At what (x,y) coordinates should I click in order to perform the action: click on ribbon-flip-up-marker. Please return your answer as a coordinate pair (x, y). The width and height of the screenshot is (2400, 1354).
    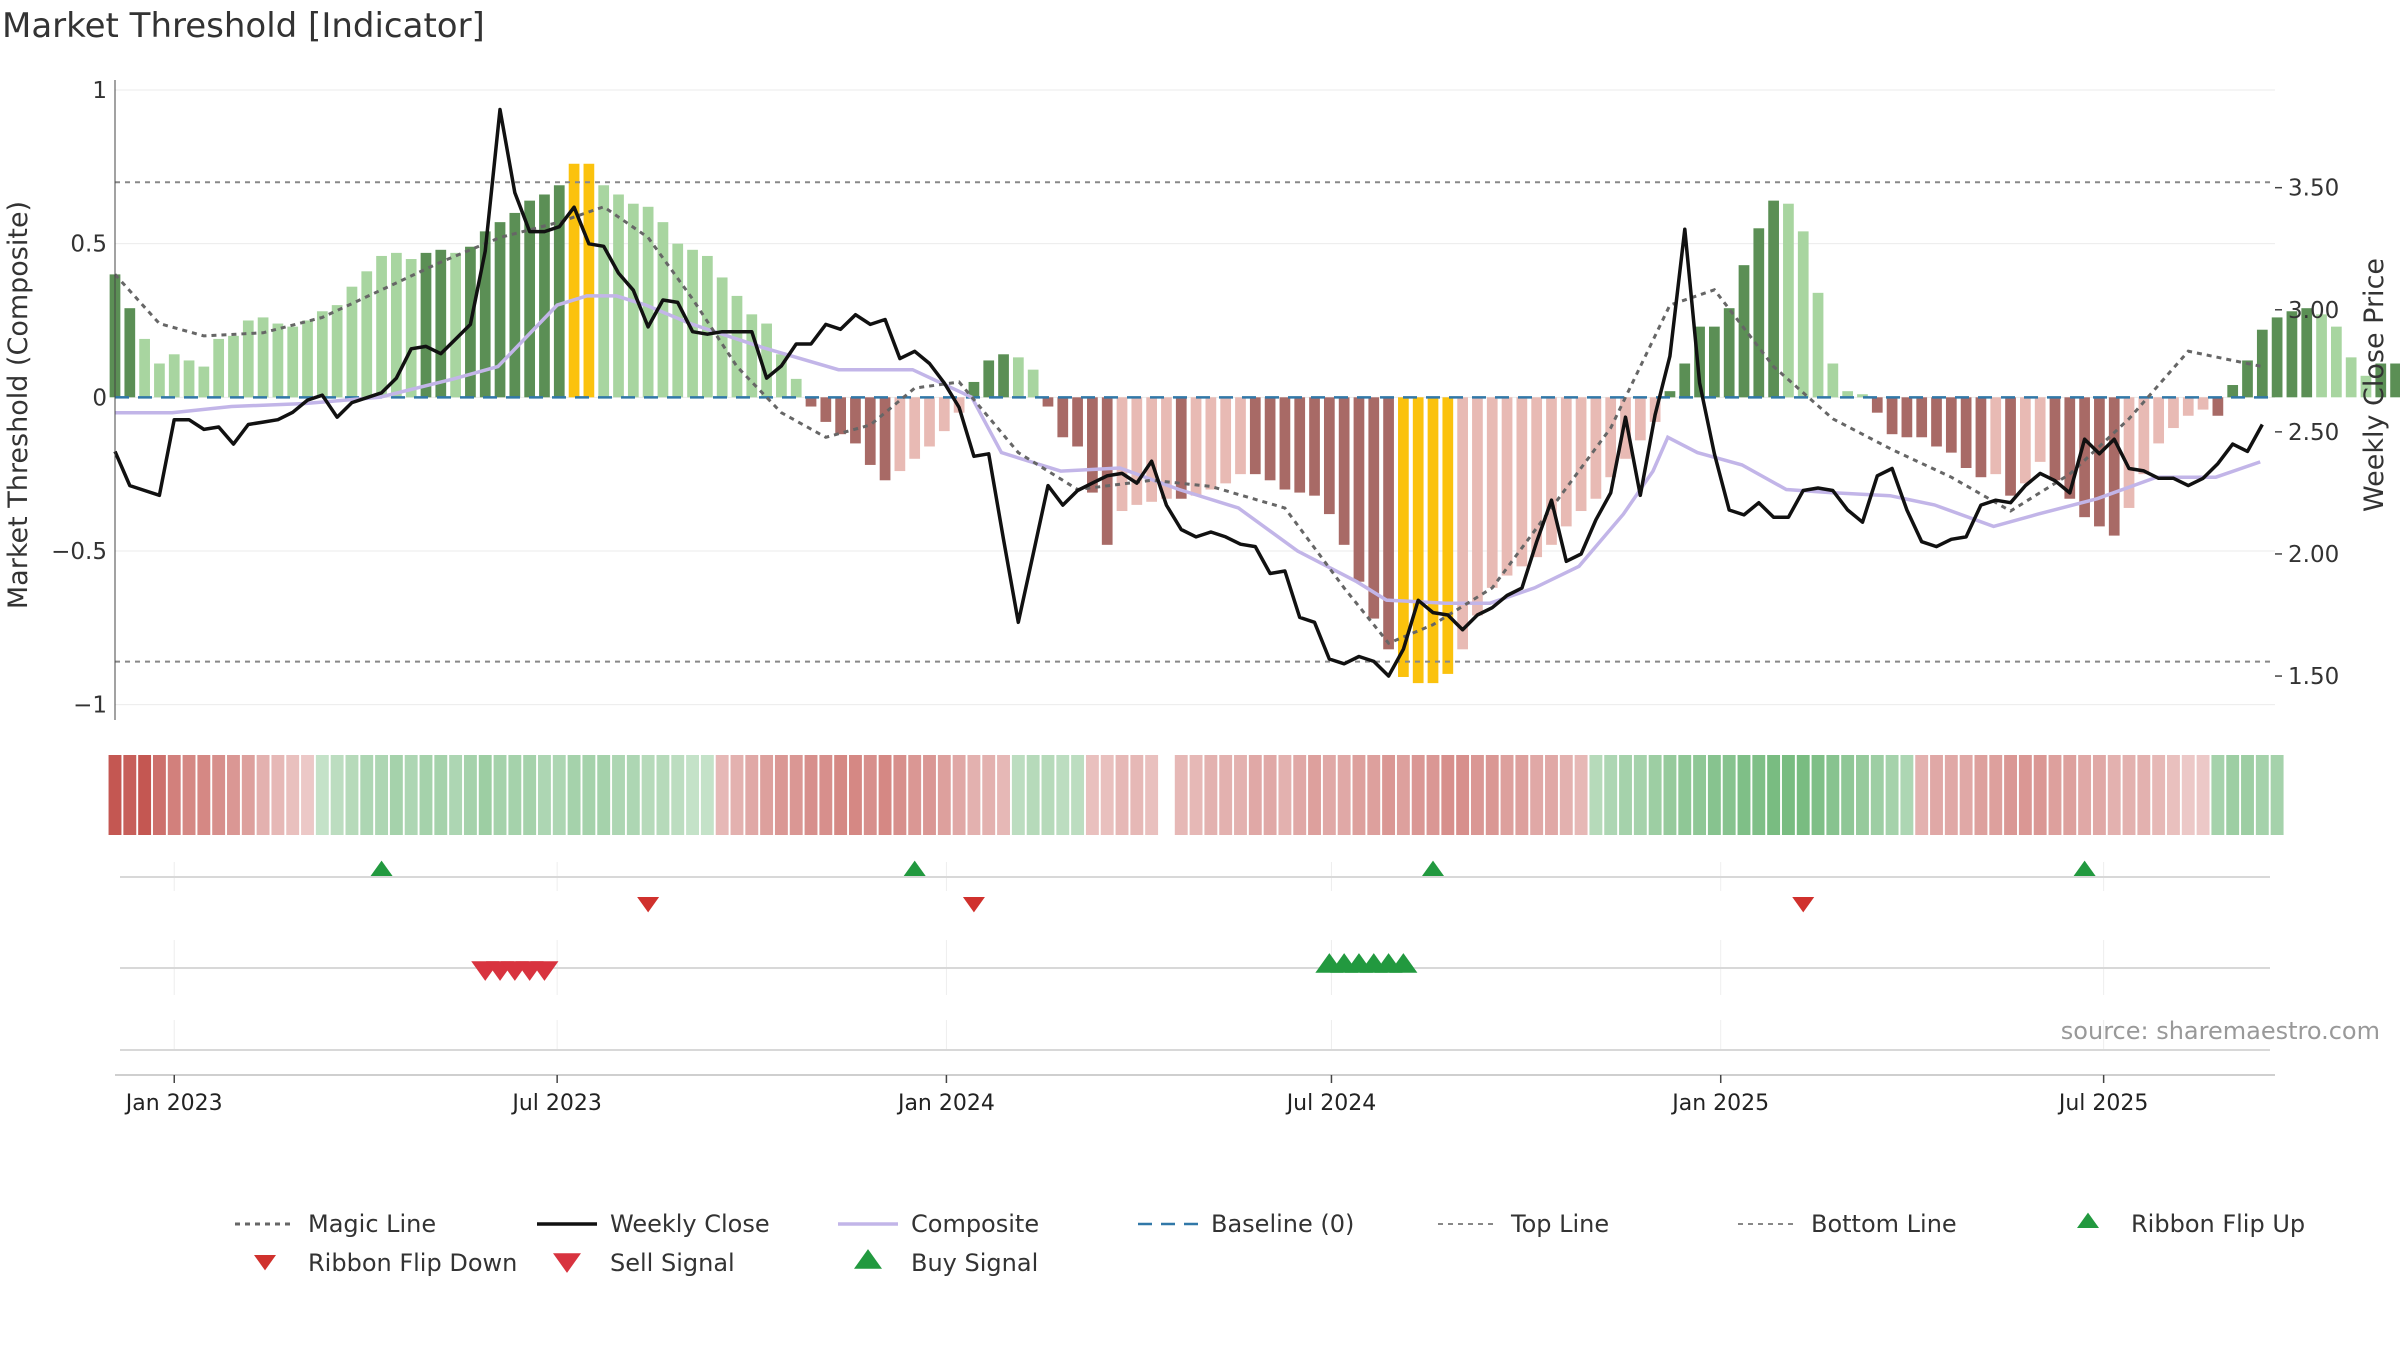
    Looking at the image, I should click on (2084, 868).